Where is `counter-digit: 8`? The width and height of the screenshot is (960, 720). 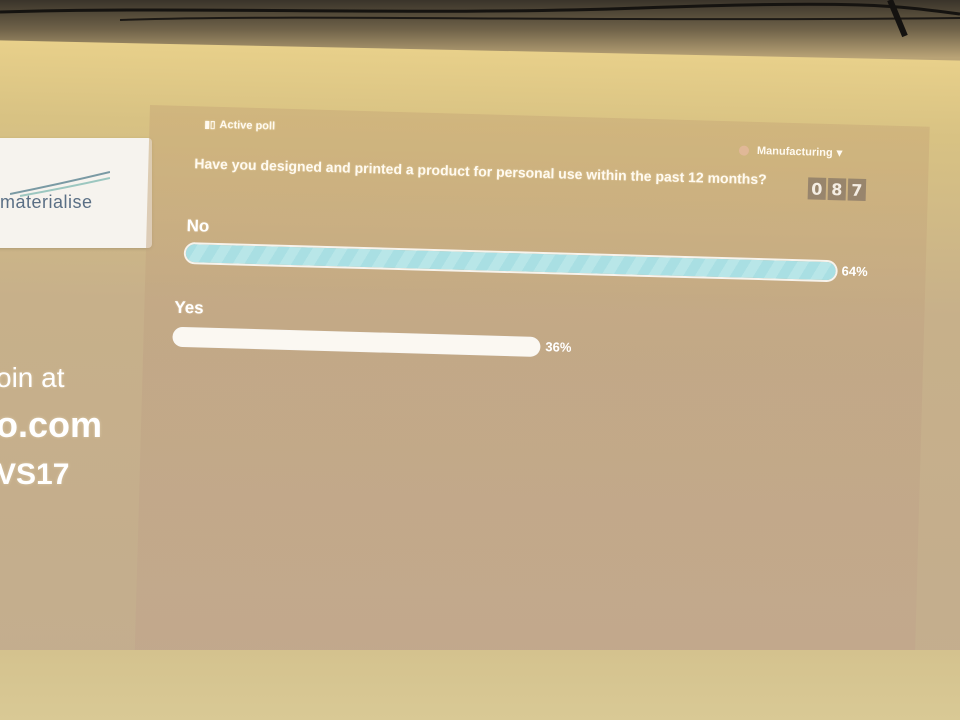
counter-digit: 8 is located at coordinates (837, 189).